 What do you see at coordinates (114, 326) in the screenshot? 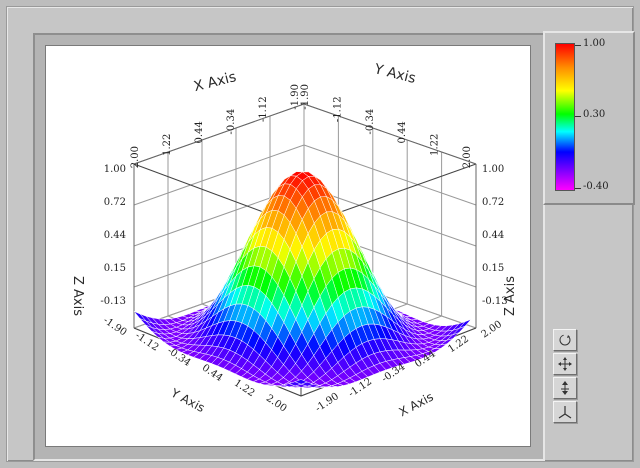
I see `y-tick-bottom: -1.90` at bounding box center [114, 326].